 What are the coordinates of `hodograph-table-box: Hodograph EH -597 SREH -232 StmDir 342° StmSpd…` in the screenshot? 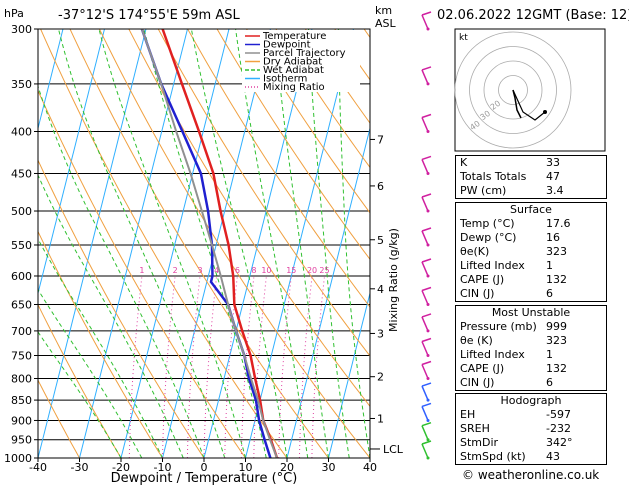 It's located at (531, 429).